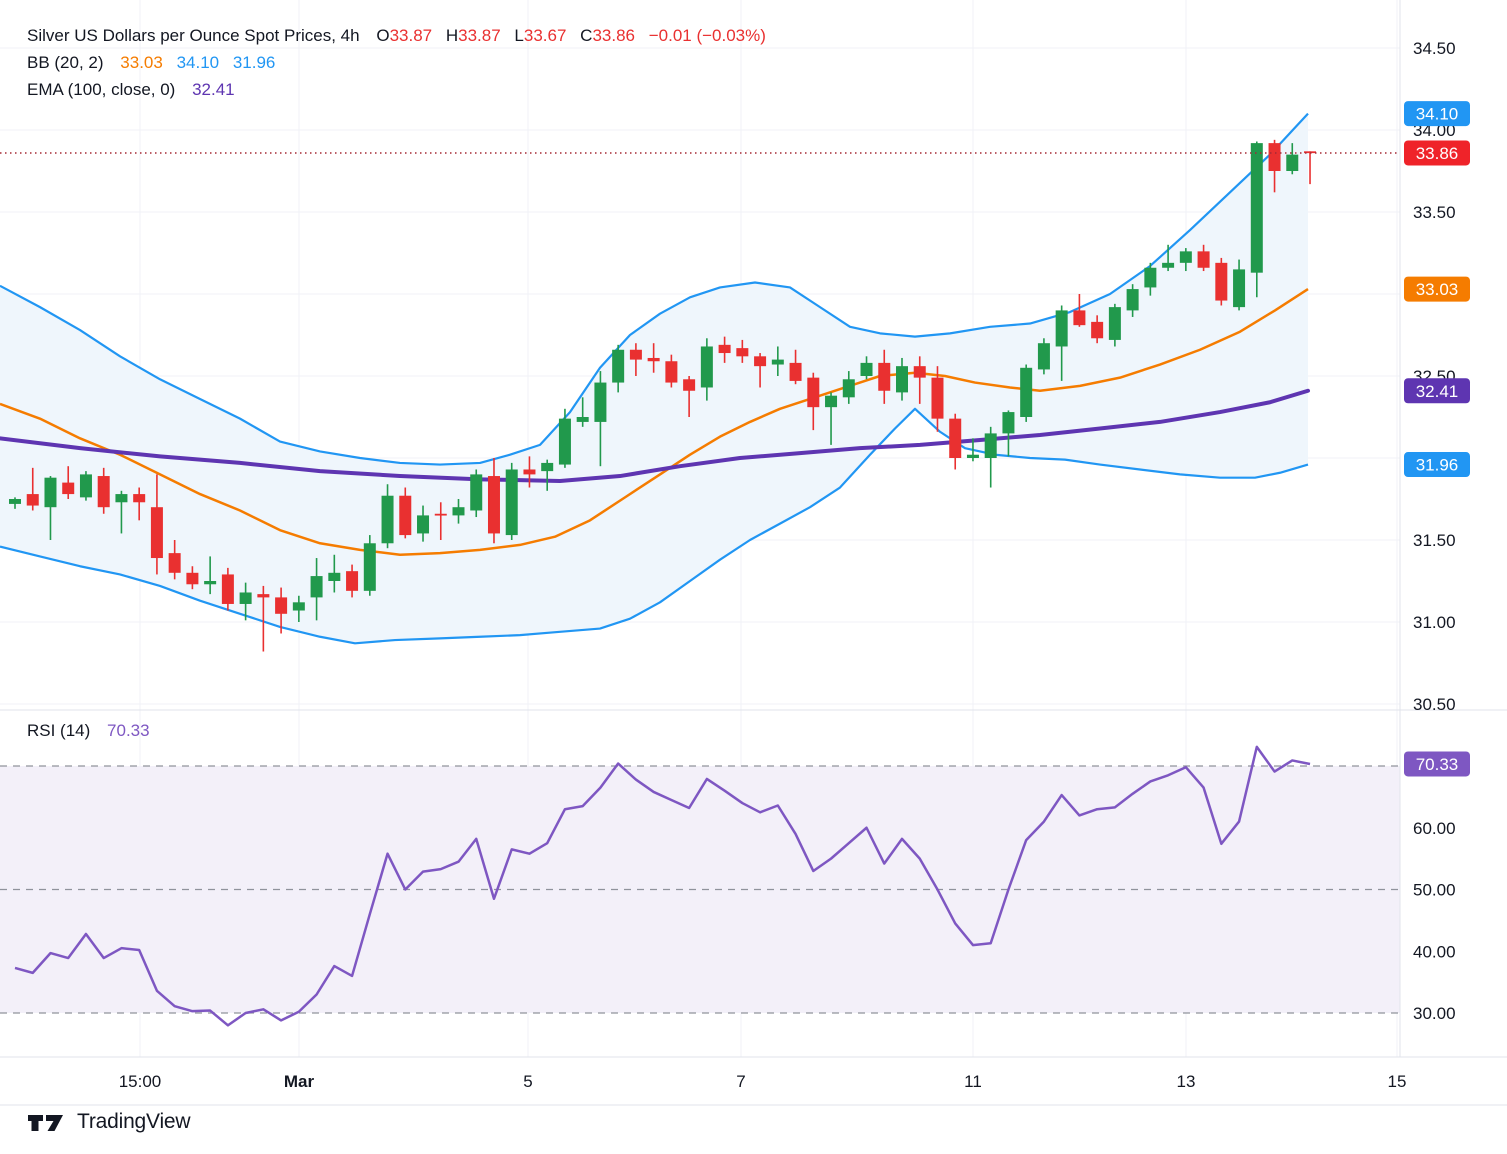 This screenshot has width=1507, height=1154. What do you see at coordinates (1186, 1081) in the screenshot?
I see `time-tick-label: 13` at bounding box center [1186, 1081].